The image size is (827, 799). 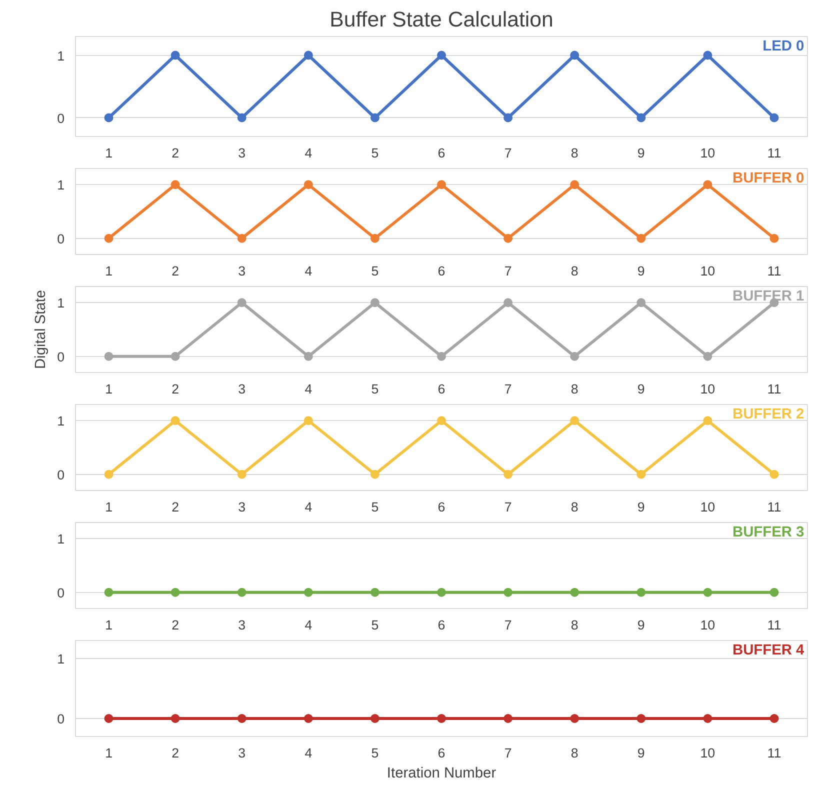 I want to click on text: LED 0, so click(x=783, y=46).